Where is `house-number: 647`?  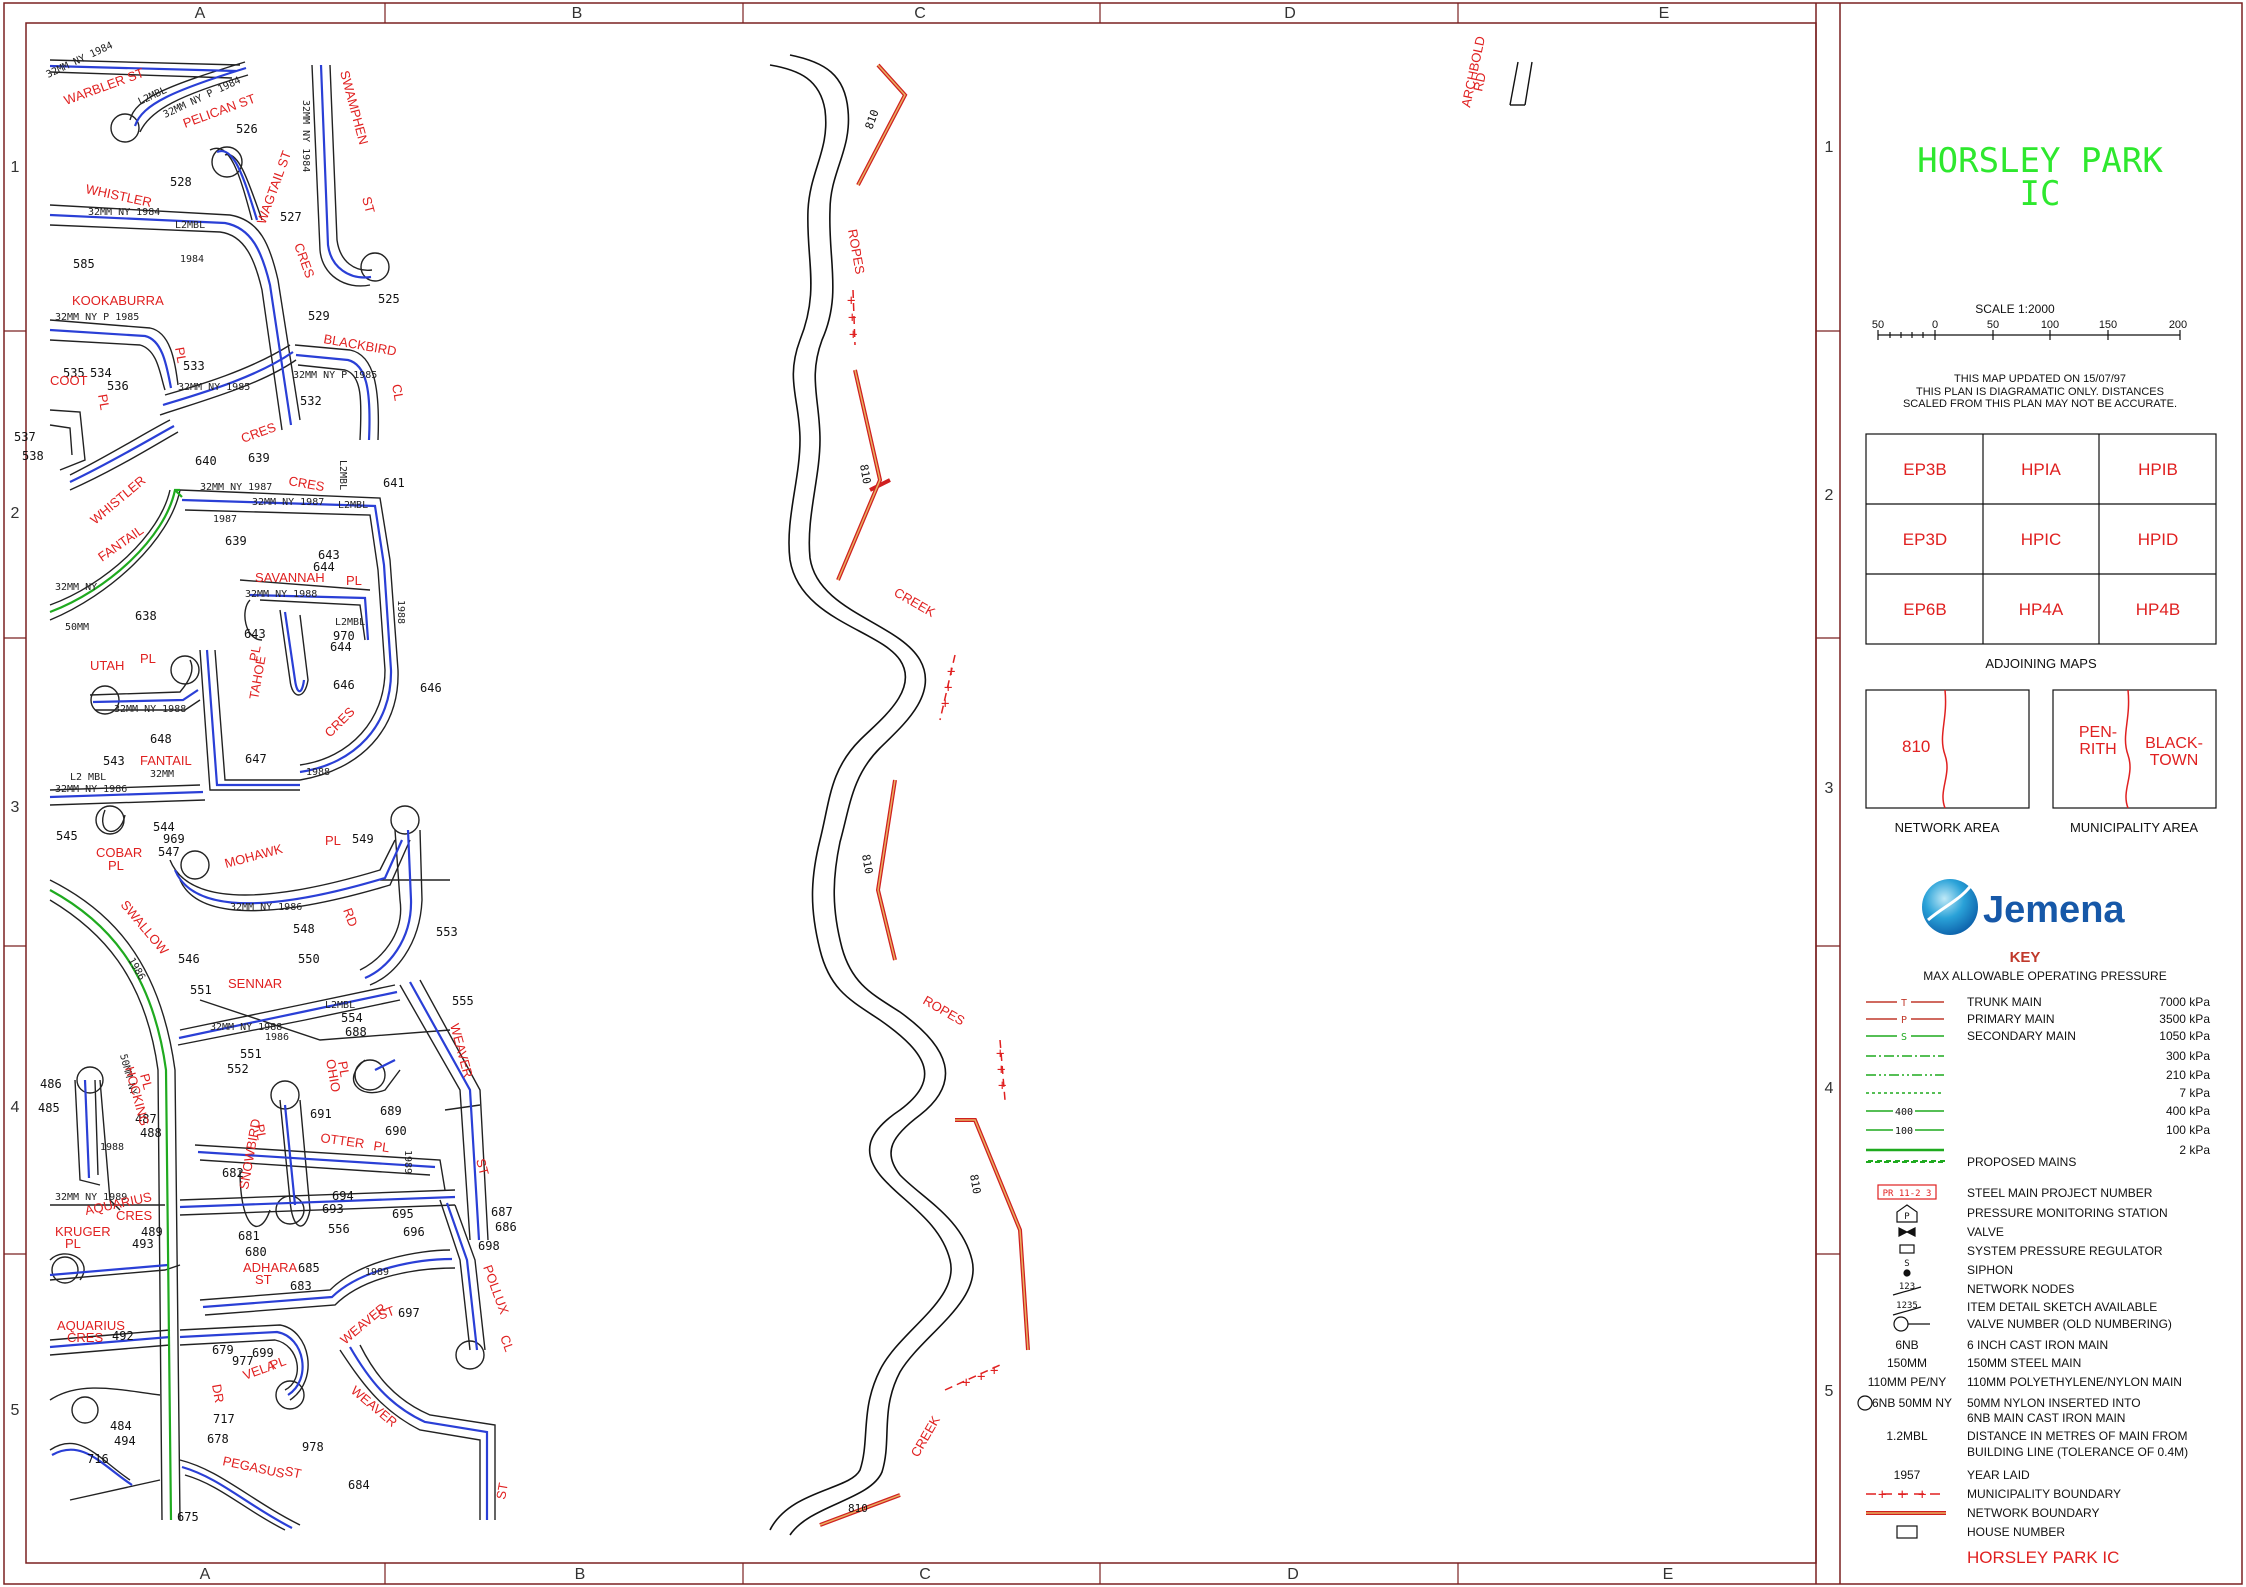
house-number: 647 is located at coordinates (256, 759).